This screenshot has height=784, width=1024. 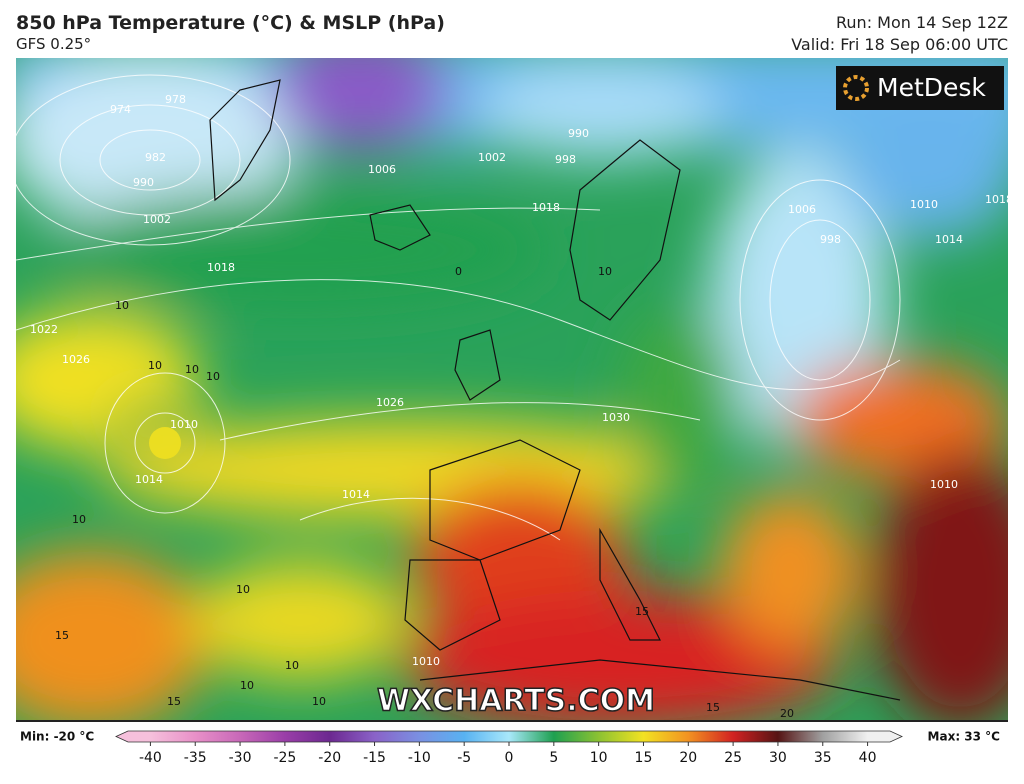 I want to click on watermark: WXCHARTS.COM, so click(x=516, y=701).